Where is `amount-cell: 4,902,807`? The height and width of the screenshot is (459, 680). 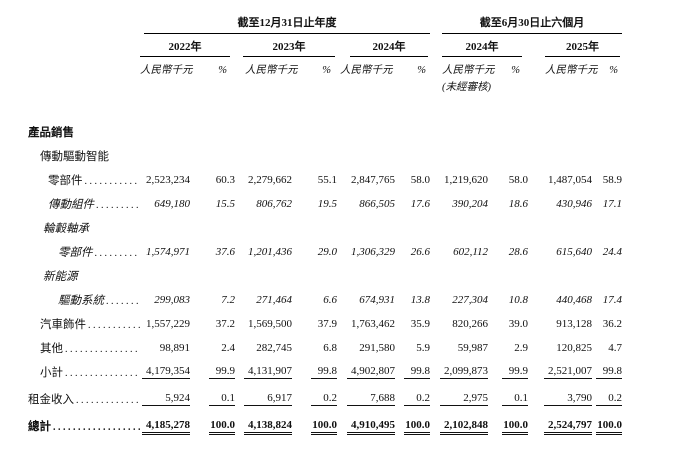
amount-cell: 4,902,807 is located at coordinates (366, 372).